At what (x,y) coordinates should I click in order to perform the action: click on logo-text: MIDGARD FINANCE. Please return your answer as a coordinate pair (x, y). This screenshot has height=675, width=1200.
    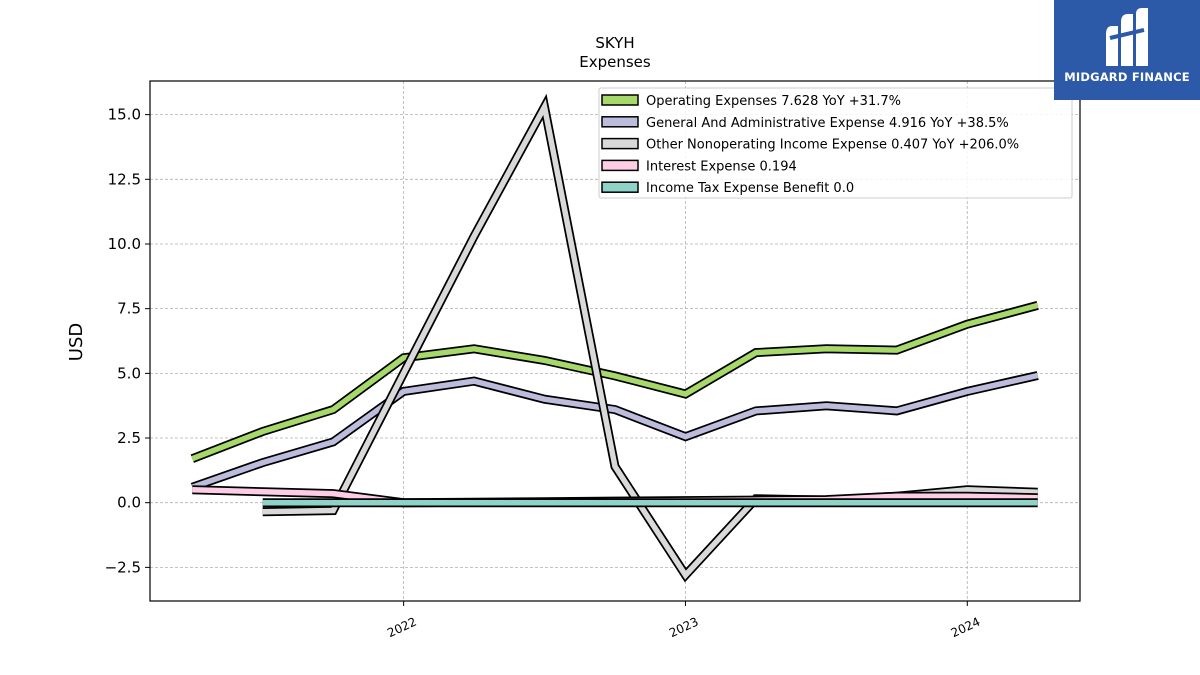
    Looking at the image, I should click on (1127, 77).